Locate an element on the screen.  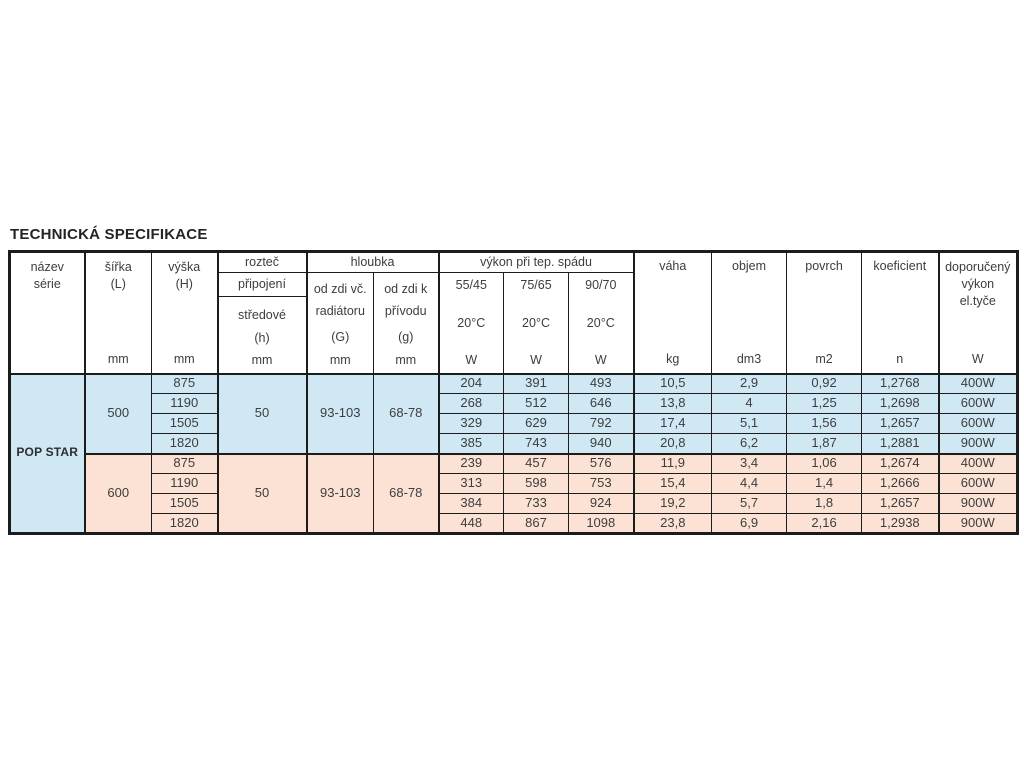
cell-vykon-5545: 204 is located at coordinates (471, 383).